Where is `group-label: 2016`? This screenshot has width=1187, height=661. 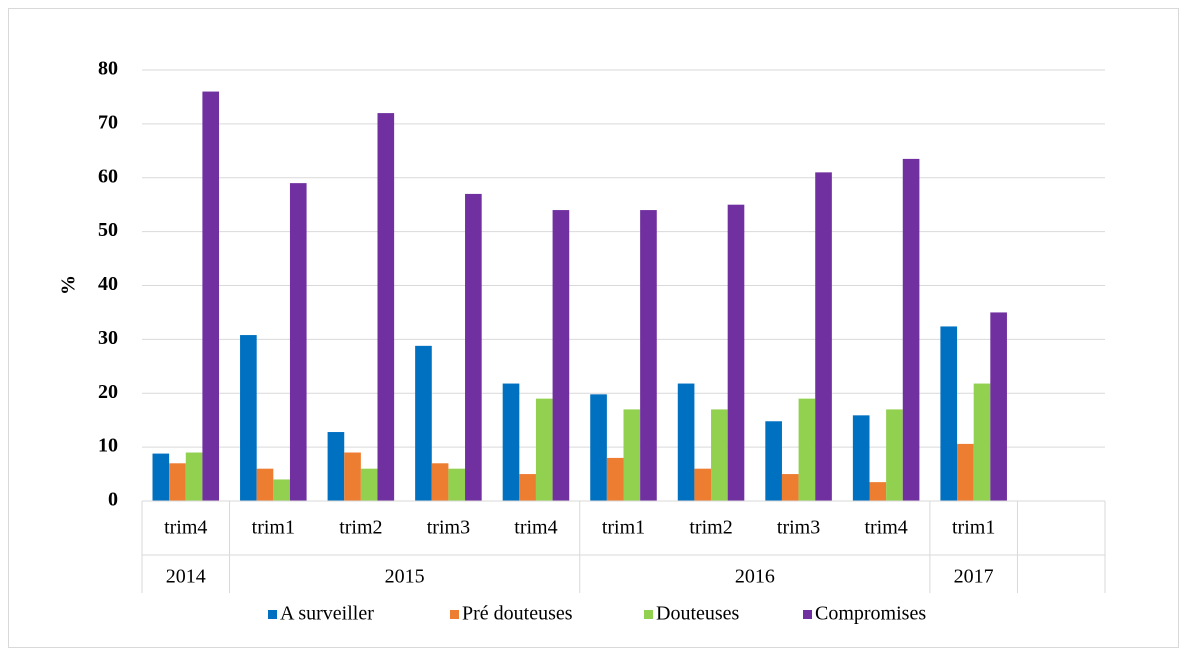 group-label: 2016 is located at coordinates (755, 577).